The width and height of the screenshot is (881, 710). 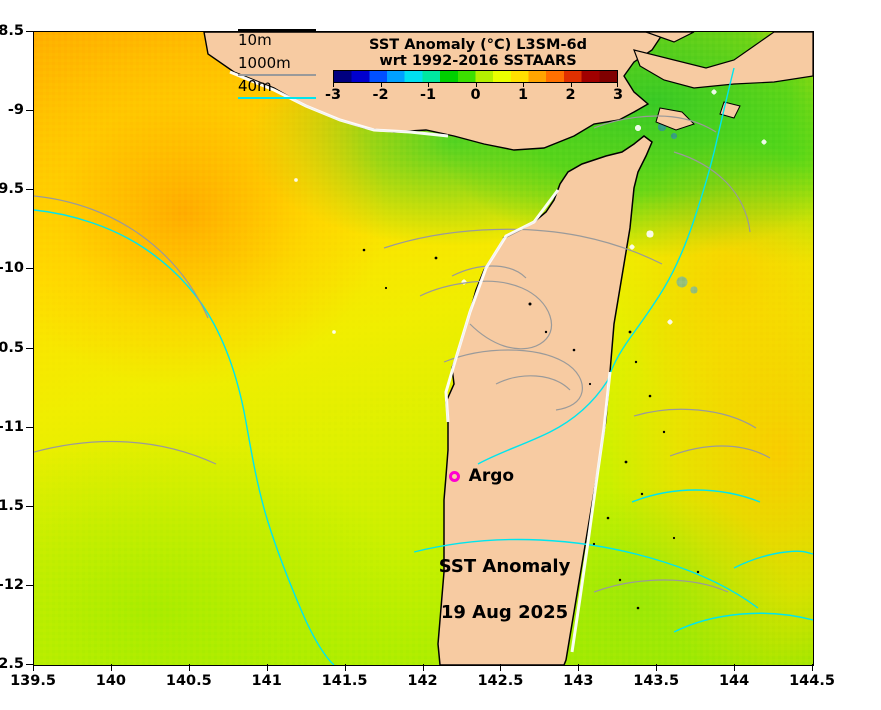 I want to click on x-axis-tick-label: 140.5, so click(x=188, y=681).